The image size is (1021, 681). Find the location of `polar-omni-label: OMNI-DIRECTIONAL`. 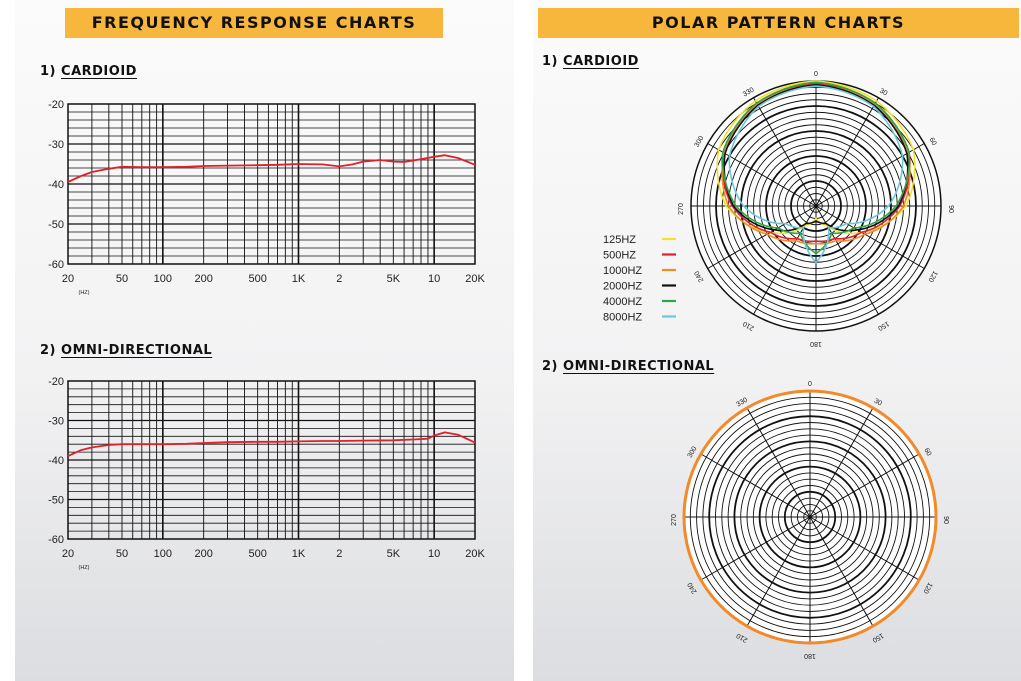

polar-omni-label: OMNI-DIRECTIONAL is located at coordinates (639, 366).